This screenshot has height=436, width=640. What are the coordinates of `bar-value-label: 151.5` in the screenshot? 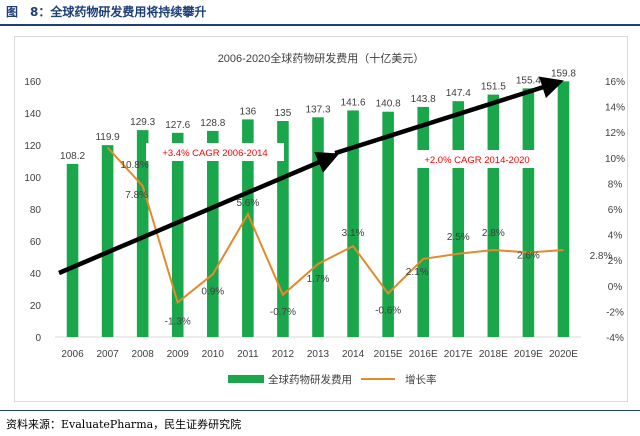 It's located at (493, 87).